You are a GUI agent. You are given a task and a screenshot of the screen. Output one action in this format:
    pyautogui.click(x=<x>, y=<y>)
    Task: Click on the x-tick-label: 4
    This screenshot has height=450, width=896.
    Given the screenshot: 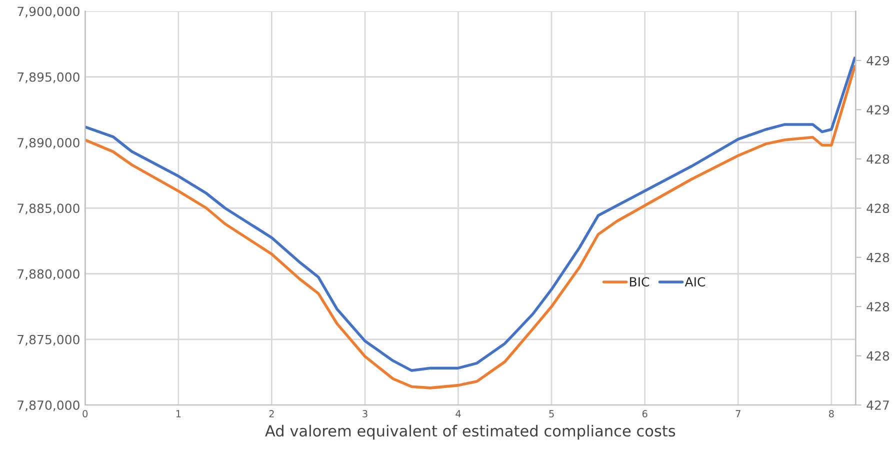 What is the action you would take?
    pyautogui.click(x=458, y=414)
    